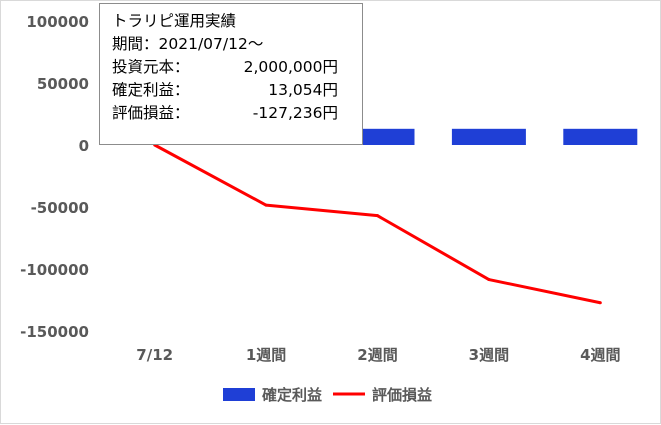 The height and width of the screenshot is (425, 661). What do you see at coordinates (231, 90) in the screenshot?
I see `info-row-realized: 確定利益： 13,054円` at bounding box center [231, 90].